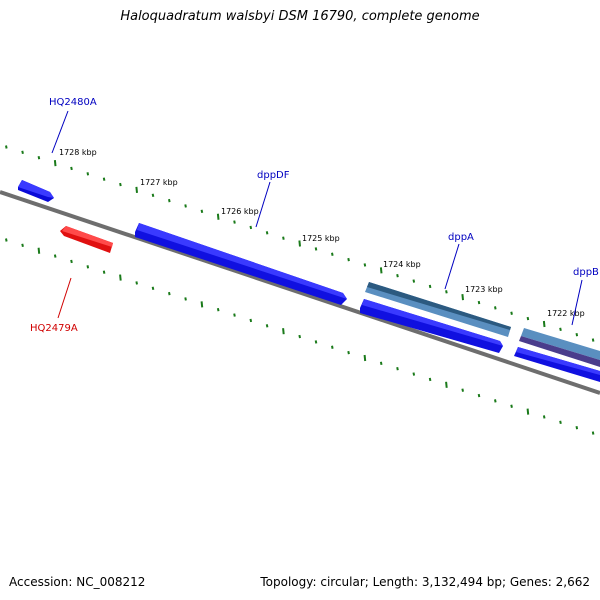 This screenshot has height=600, width=600. Describe the element at coordinates (86, 239) in the screenshot. I see `gene-HQ2479A` at that location.